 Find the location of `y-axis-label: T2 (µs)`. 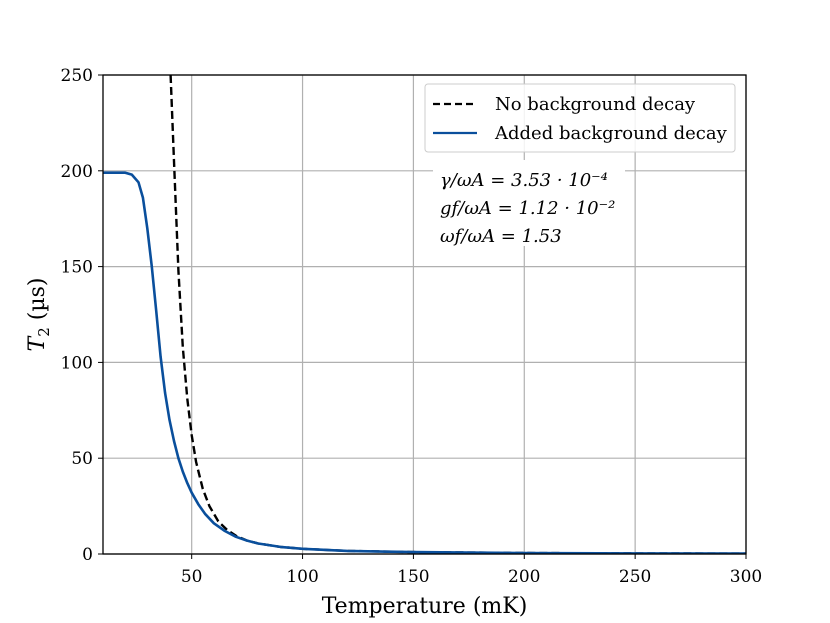

y-axis-label: T2 (µs) is located at coordinates (39, 315).